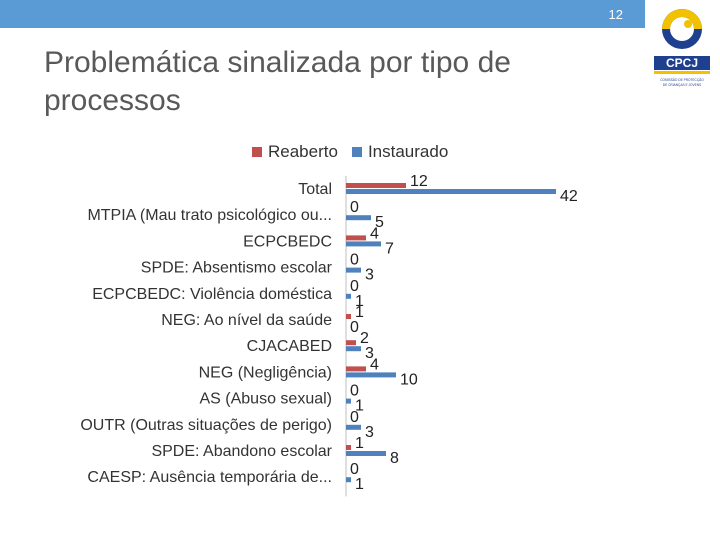  Describe the element at coordinates (389, 248) in the screenshot. I see `data-label-instaurado: 7` at that location.